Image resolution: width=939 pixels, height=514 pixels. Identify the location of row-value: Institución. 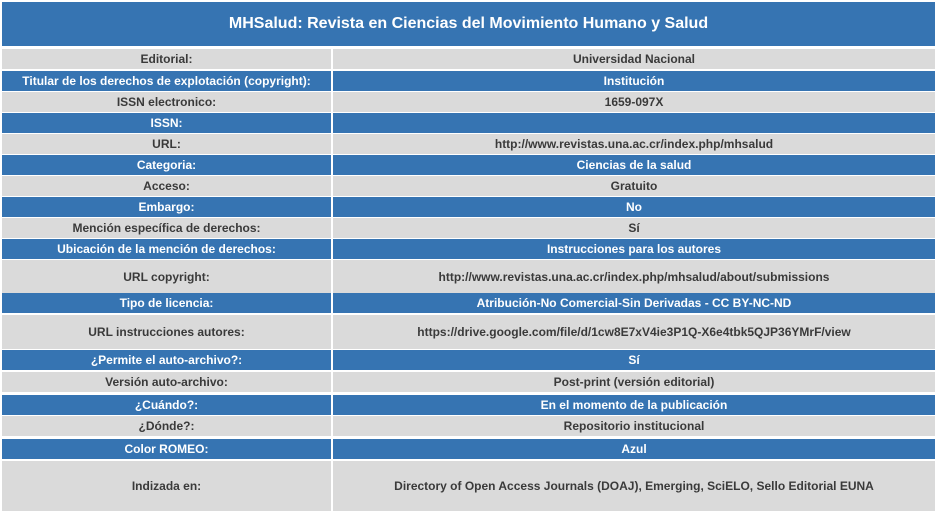
(634, 81).